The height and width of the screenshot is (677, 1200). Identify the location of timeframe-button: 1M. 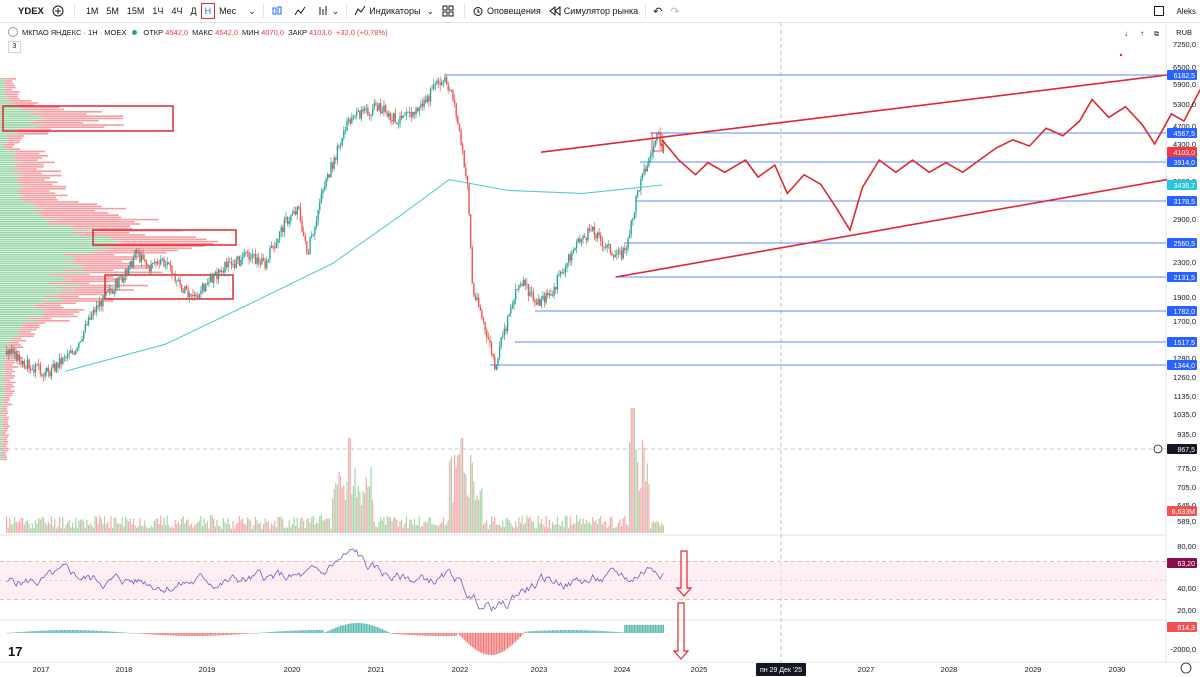
(92, 11).